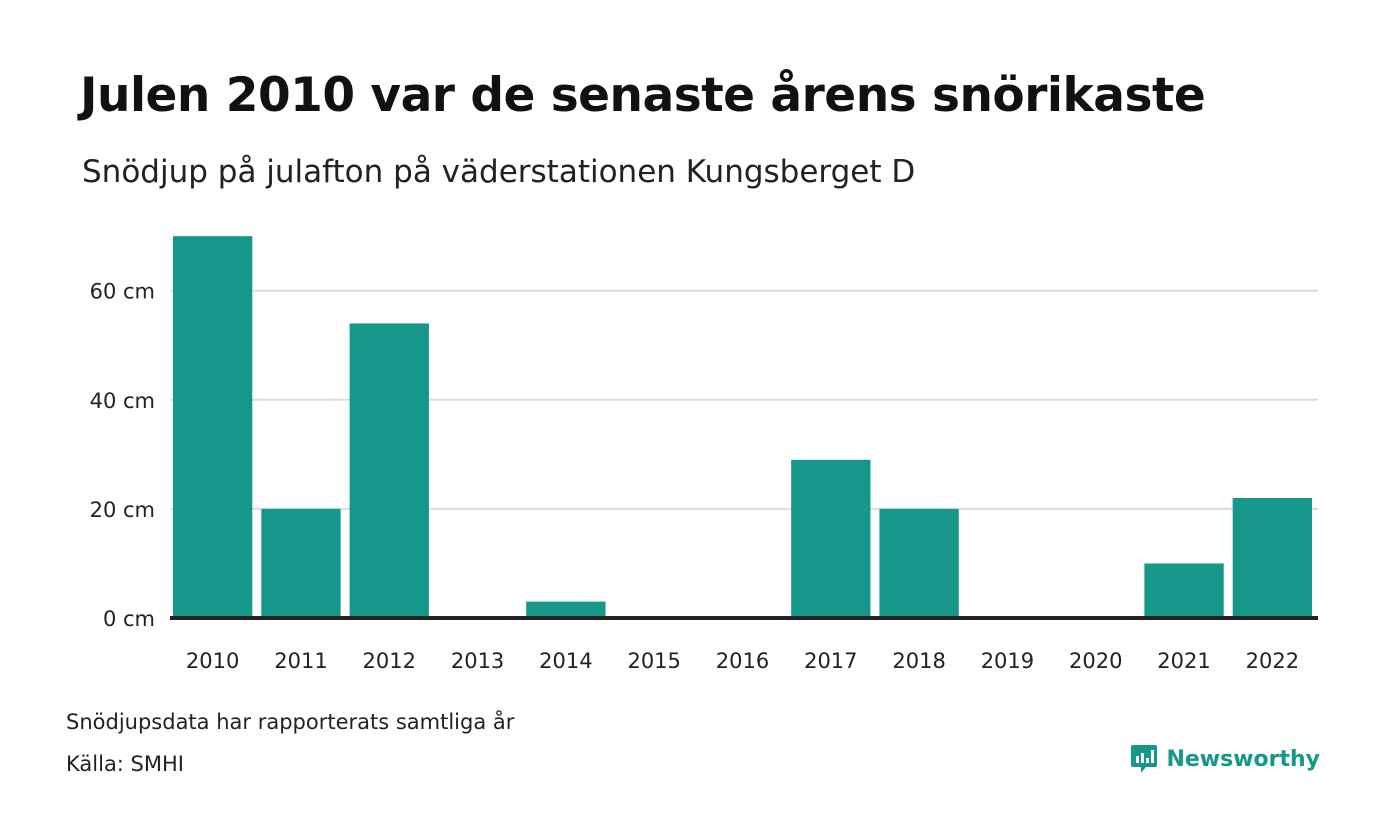 Image resolution: width=1400 pixels, height=840 pixels. Describe the element at coordinates (653, 661) in the screenshot. I see `x-tick-label: 2015` at that location.